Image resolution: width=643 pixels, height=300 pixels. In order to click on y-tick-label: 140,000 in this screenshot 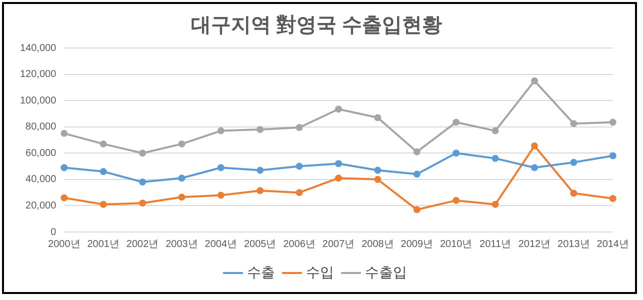, I will do `click(38, 48)`.